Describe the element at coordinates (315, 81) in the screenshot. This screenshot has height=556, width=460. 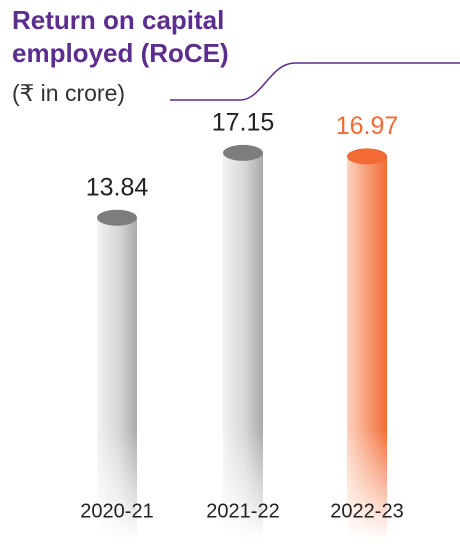
I see `decor-line` at that location.